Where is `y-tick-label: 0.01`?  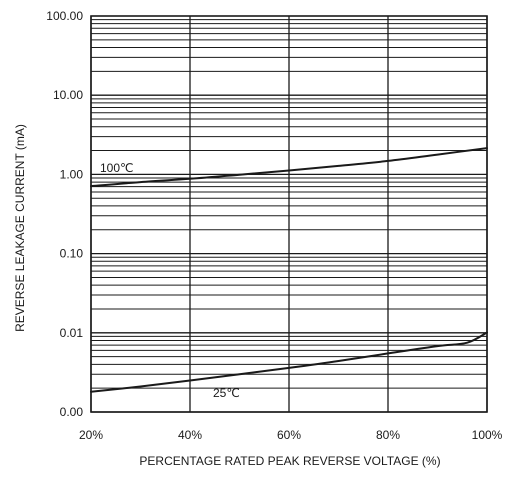
y-tick-label: 0.01 is located at coordinates (72, 333).